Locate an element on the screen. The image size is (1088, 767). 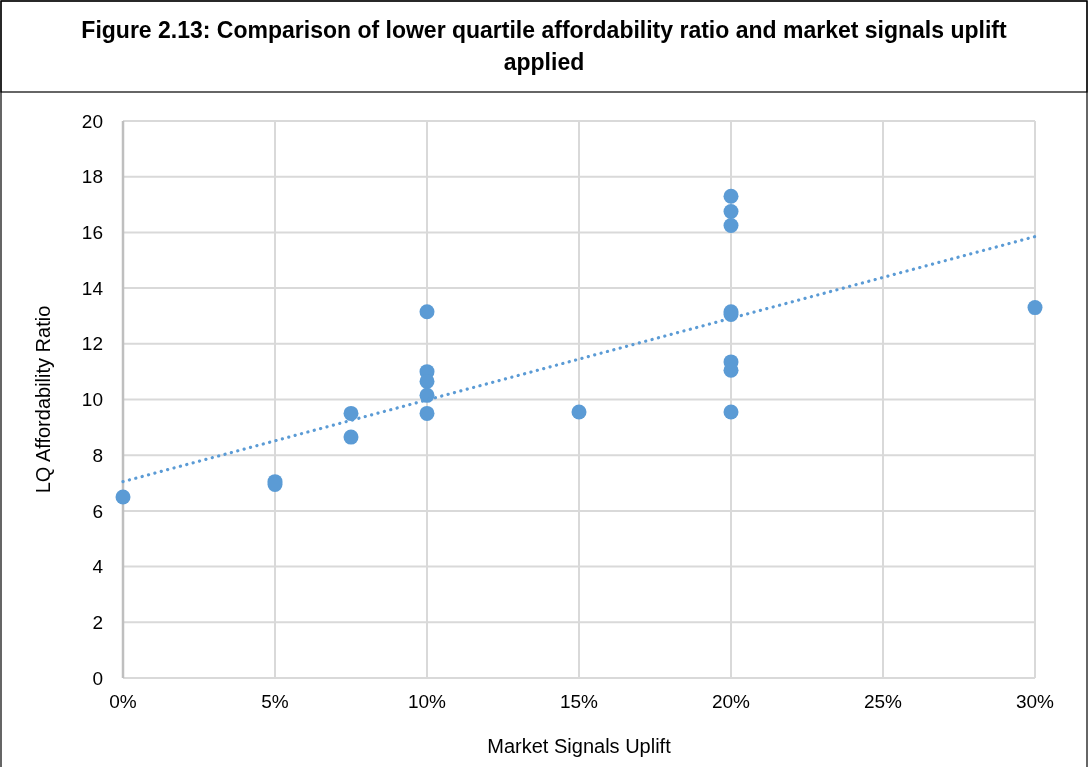
y-tick-label: 8 is located at coordinates (97, 455).